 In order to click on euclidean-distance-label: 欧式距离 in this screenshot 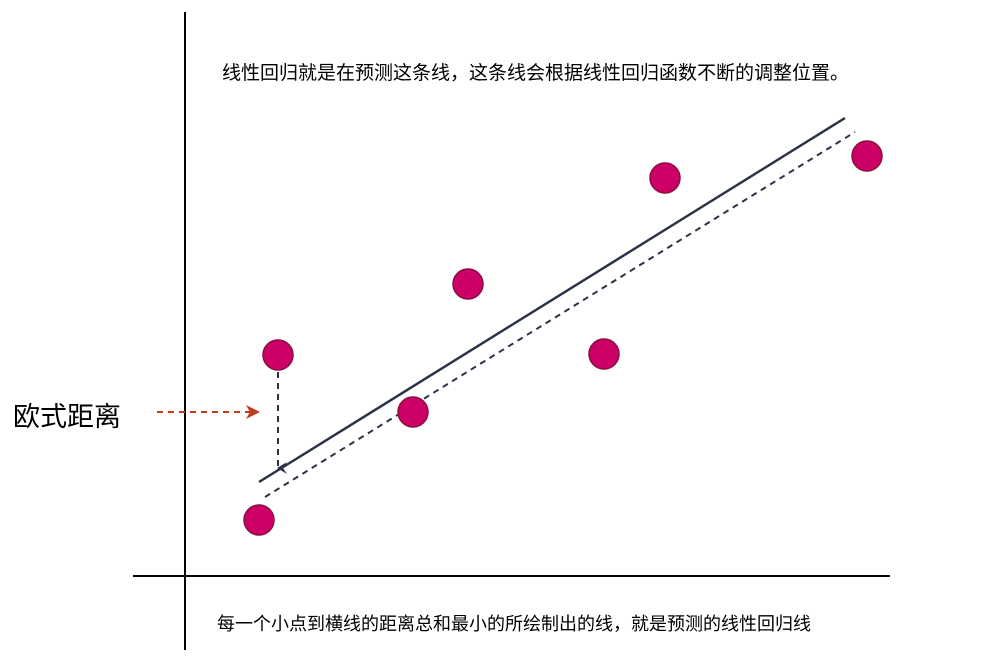, I will do `click(67, 417)`.